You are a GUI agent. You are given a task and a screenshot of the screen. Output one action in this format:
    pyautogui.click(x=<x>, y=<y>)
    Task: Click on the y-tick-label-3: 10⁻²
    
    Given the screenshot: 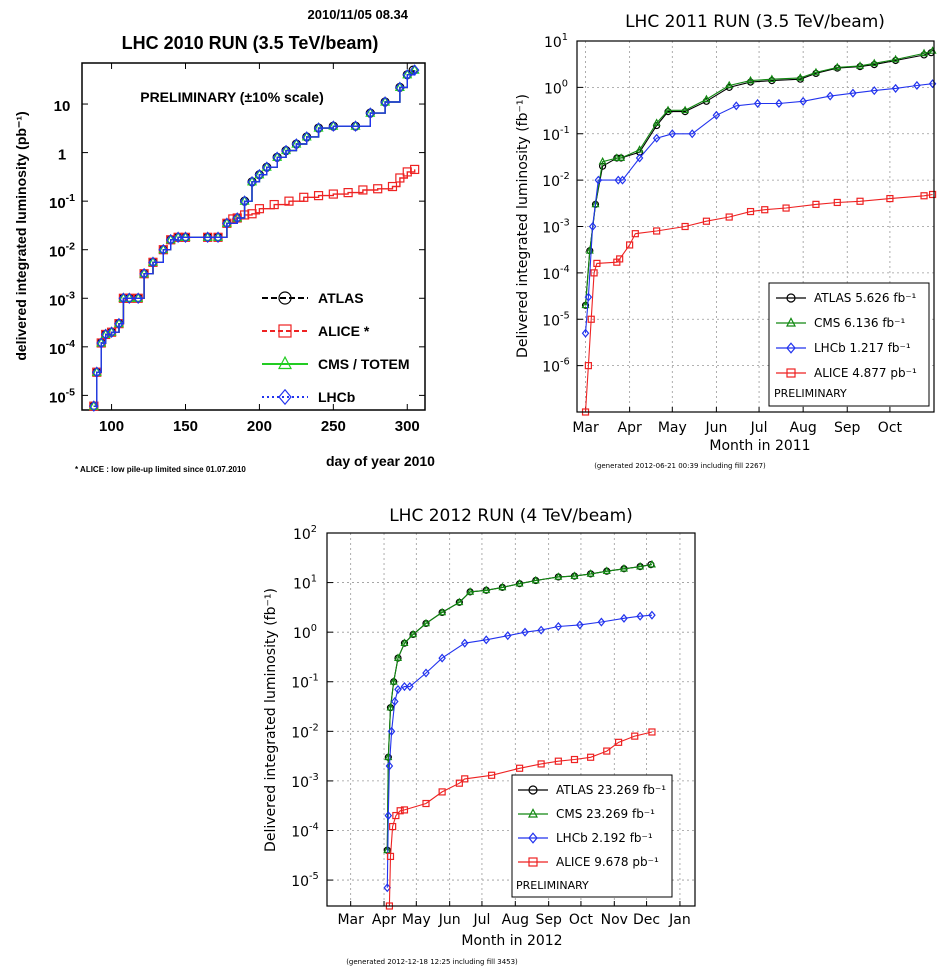 What is the action you would take?
    pyautogui.click(x=62, y=251)
    